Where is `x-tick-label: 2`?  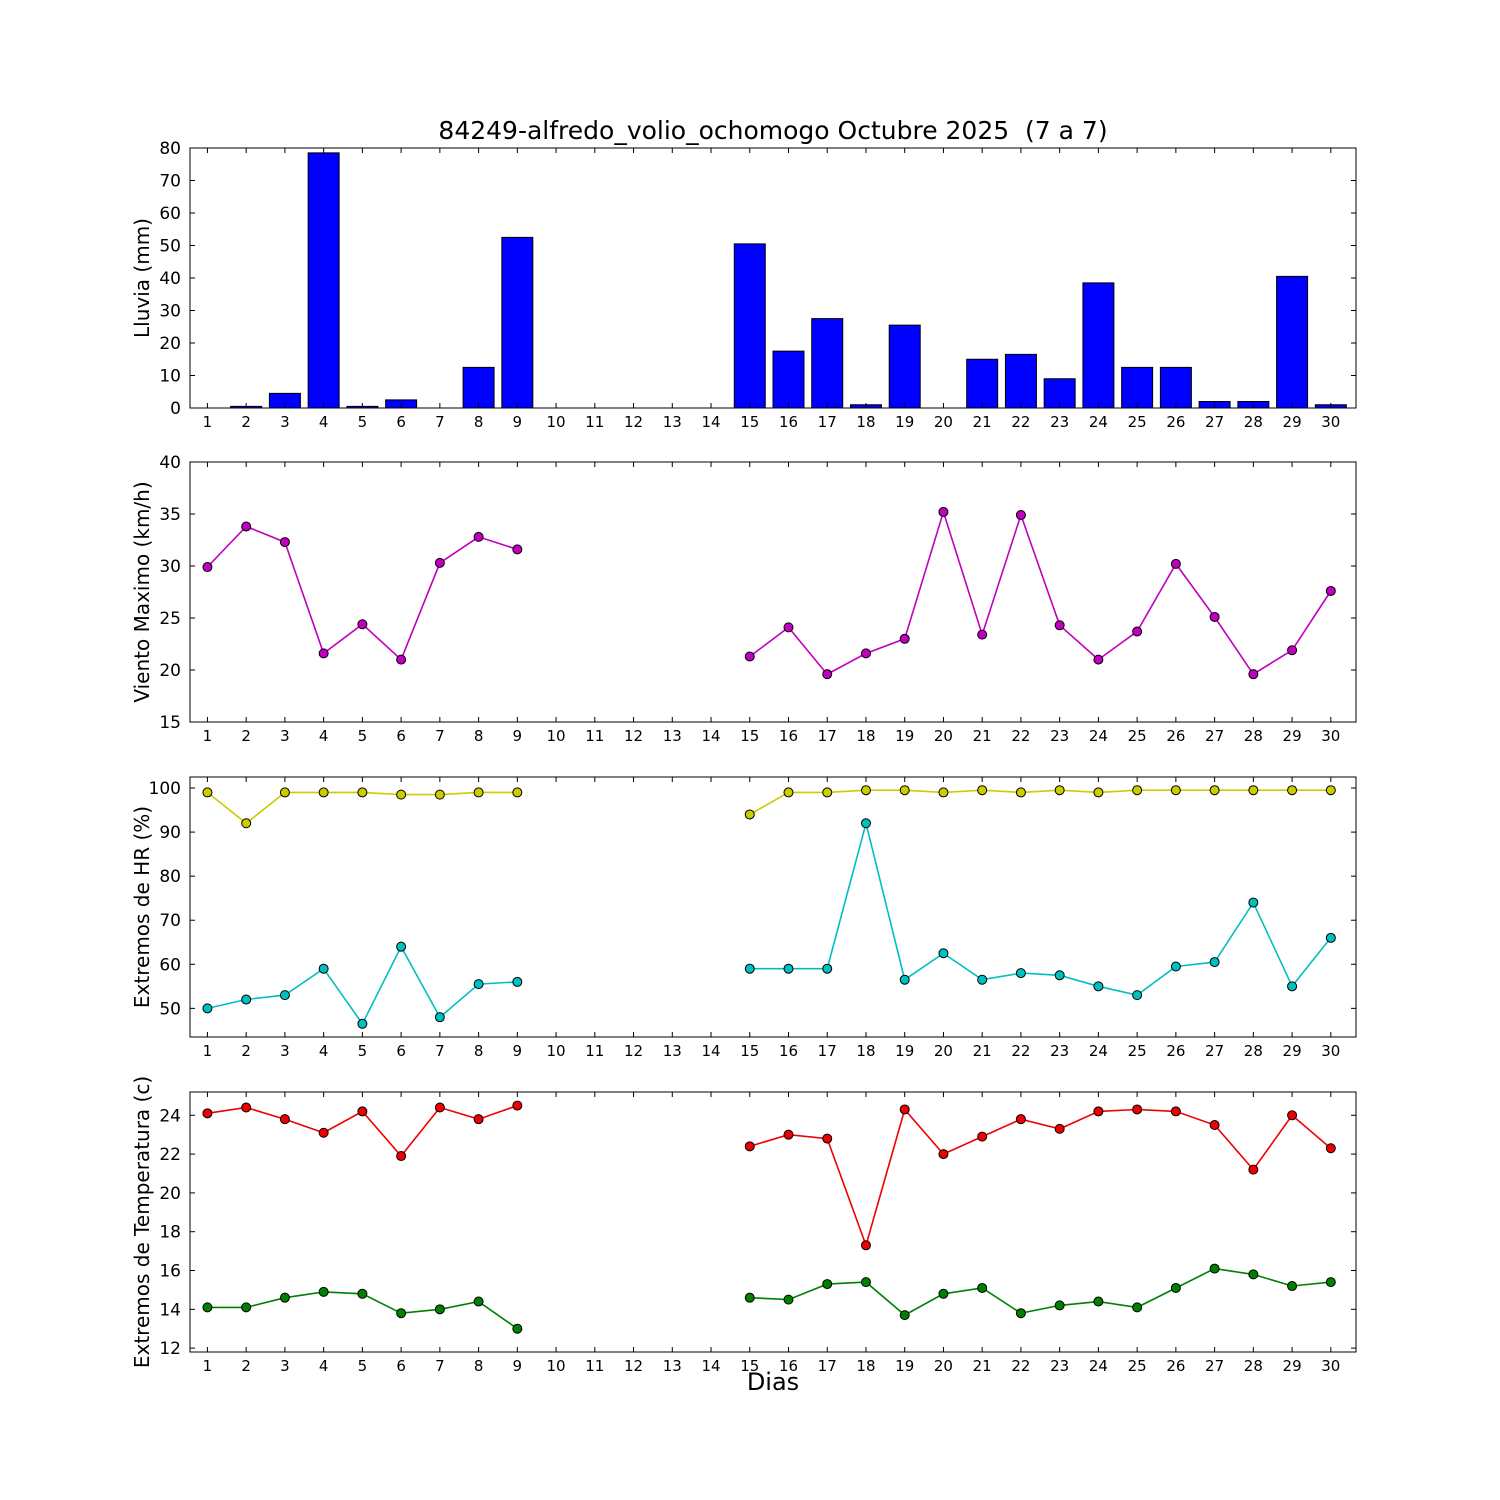
x-tick-label: 2 is located at coordinates (246, 422).